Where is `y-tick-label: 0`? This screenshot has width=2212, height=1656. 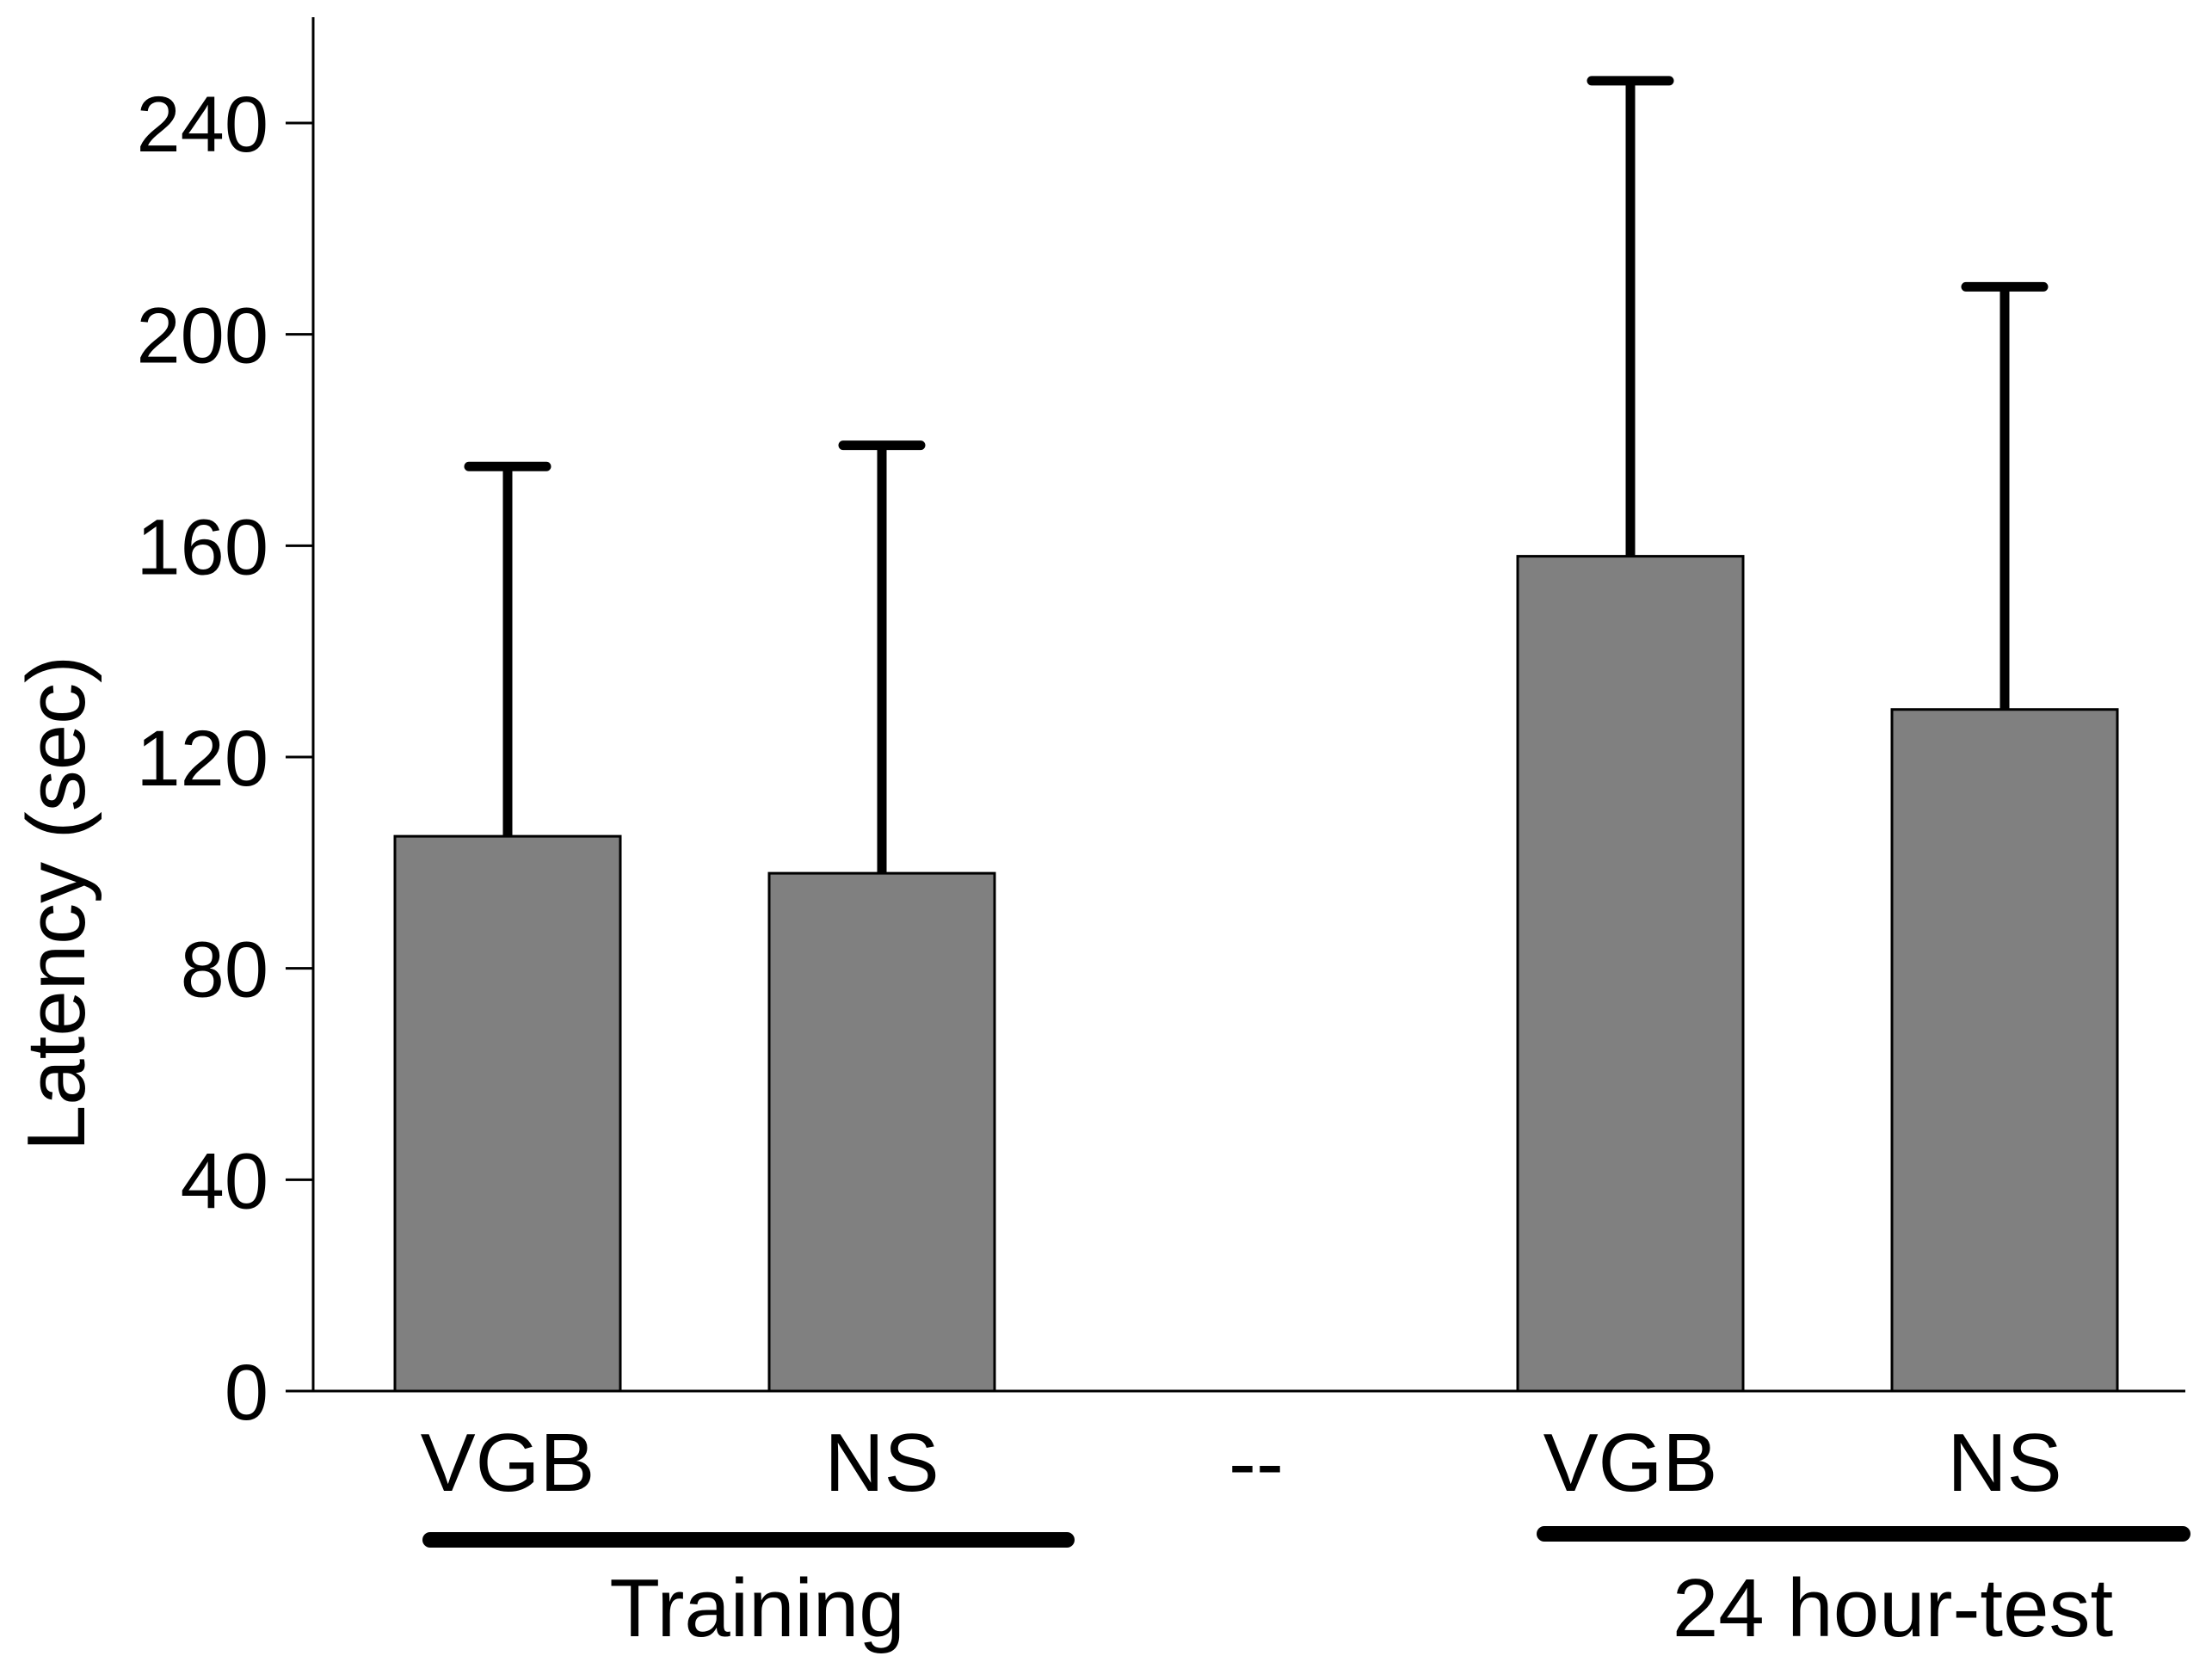 y-tick-label: 0 is located at coordinates (247, 1393).